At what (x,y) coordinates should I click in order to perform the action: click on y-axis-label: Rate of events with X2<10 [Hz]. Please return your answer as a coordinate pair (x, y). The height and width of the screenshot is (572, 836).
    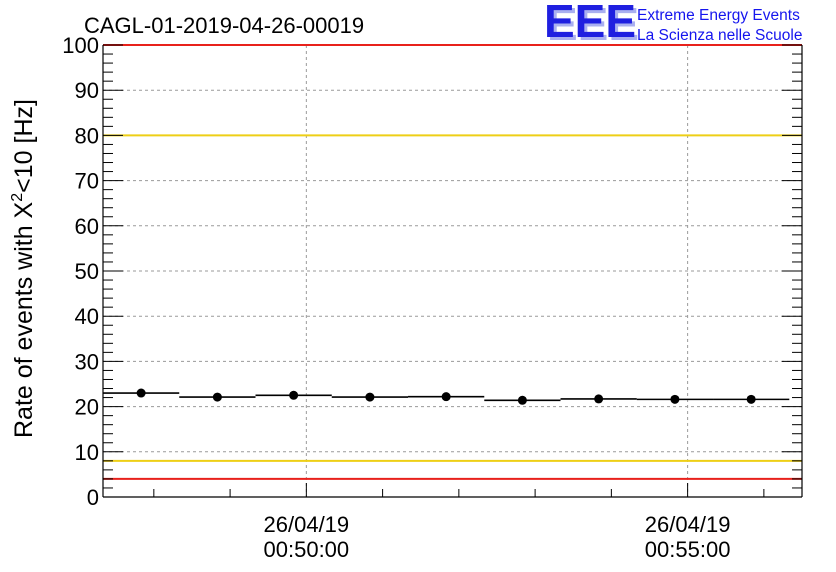
    Looking at the image, I should click on (23, 268).